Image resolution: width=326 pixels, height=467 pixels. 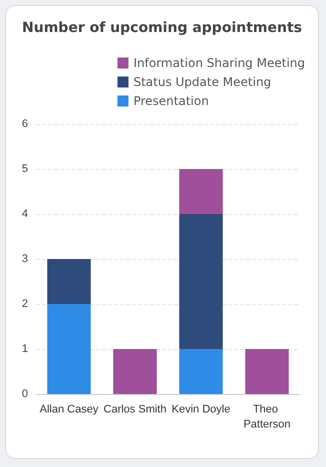 I want to click on y-tick-label: 3, so click(x=25, y=259).